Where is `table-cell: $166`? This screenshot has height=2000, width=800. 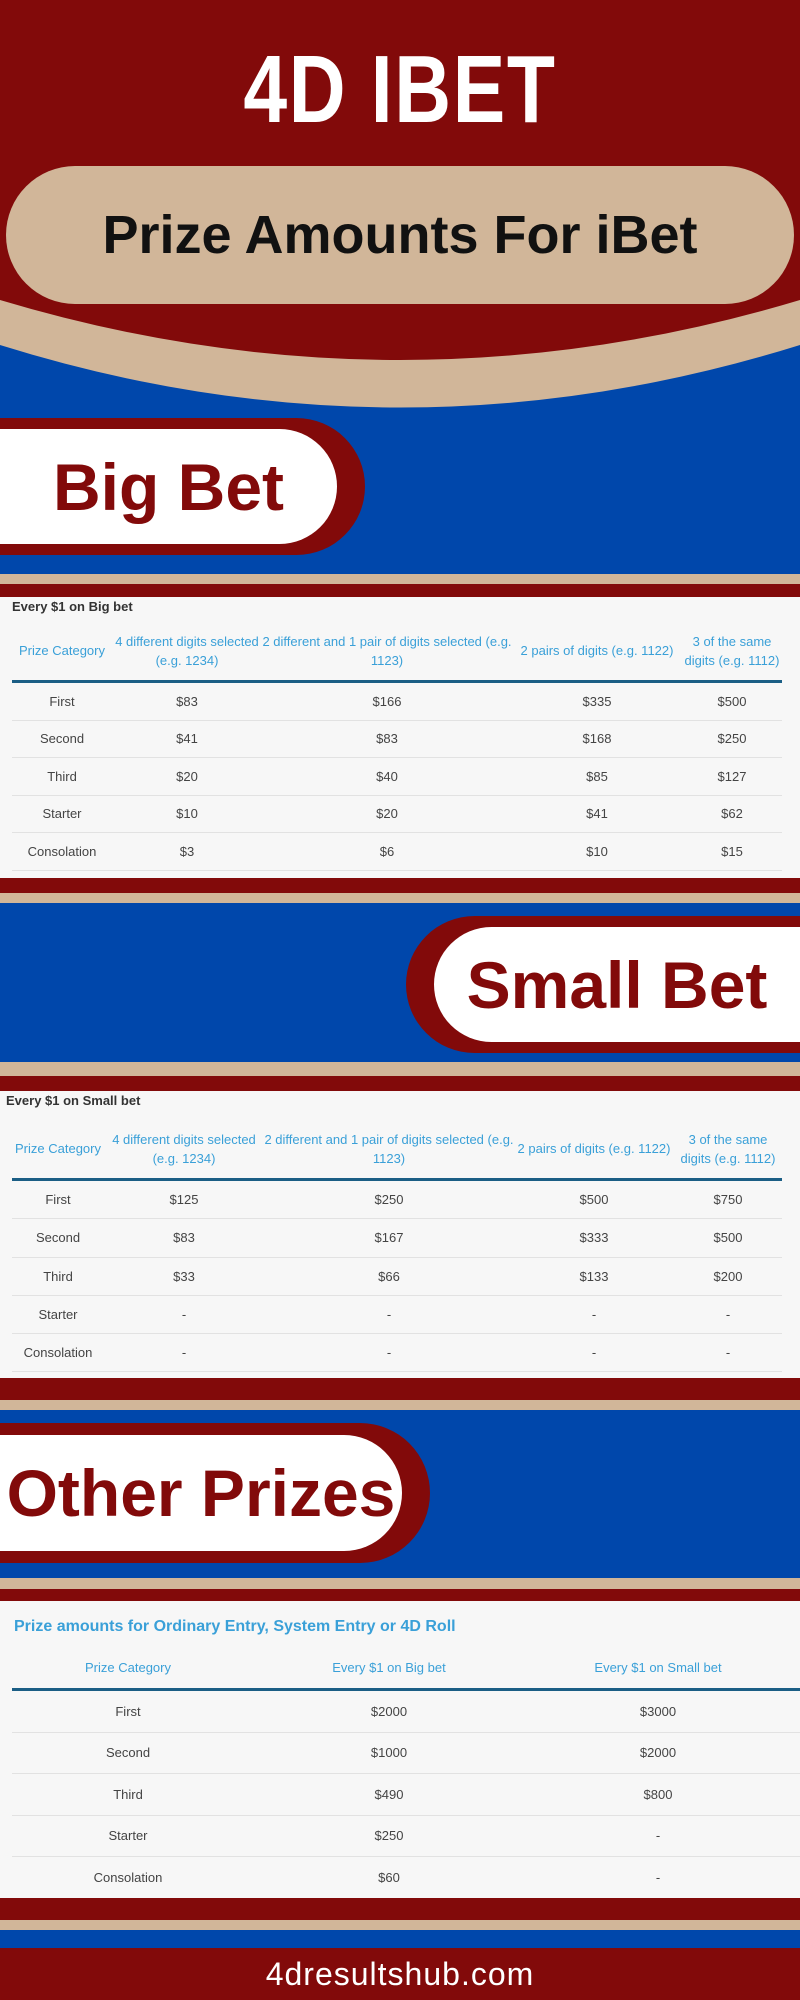
table-cell: $166 is located at coordinates (387, 701).